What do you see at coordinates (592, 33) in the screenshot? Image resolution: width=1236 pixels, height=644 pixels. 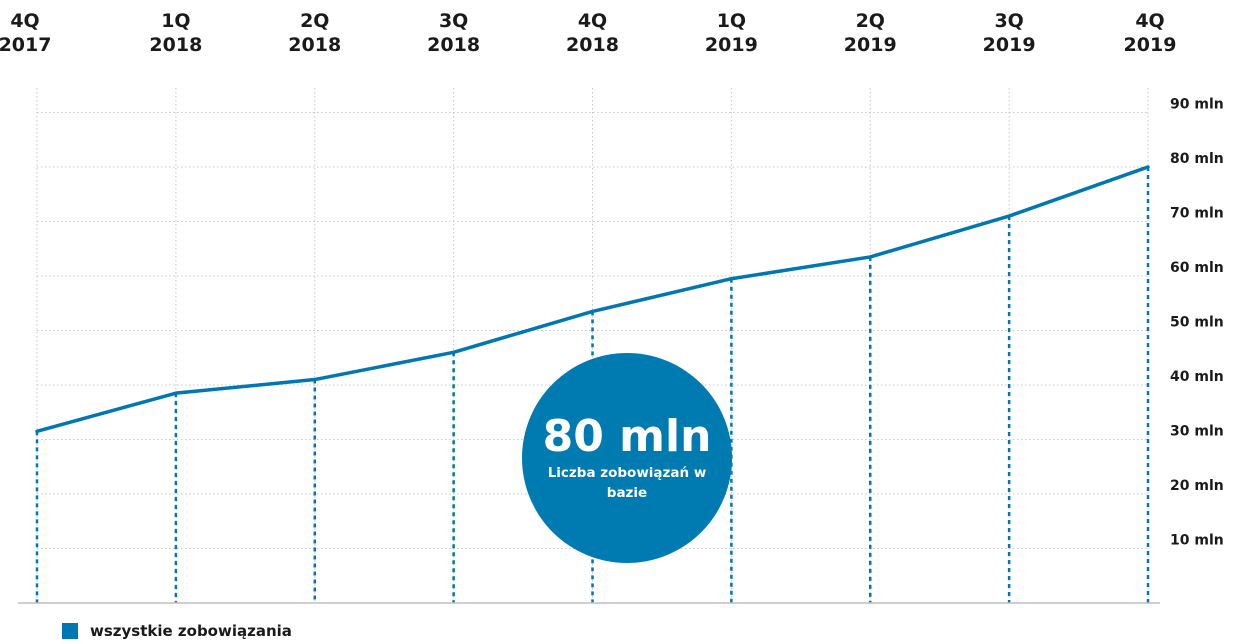 I see `x-tick-label: 4Q 2018` at bounding box center [592, 33].